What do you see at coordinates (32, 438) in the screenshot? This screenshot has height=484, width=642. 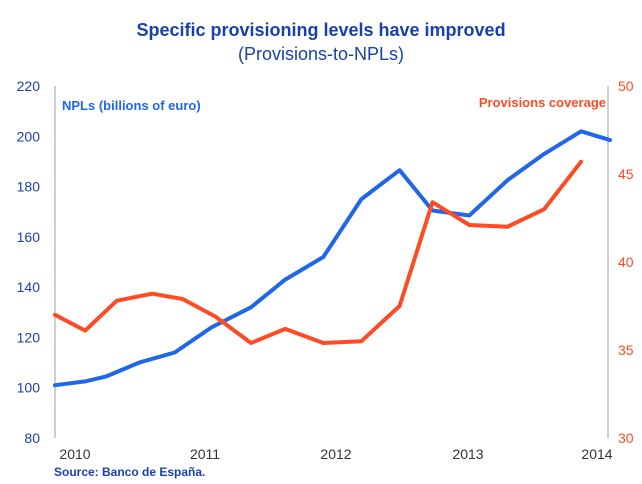 I see `left-tick-label: 80` at bounding box center [32, 438].